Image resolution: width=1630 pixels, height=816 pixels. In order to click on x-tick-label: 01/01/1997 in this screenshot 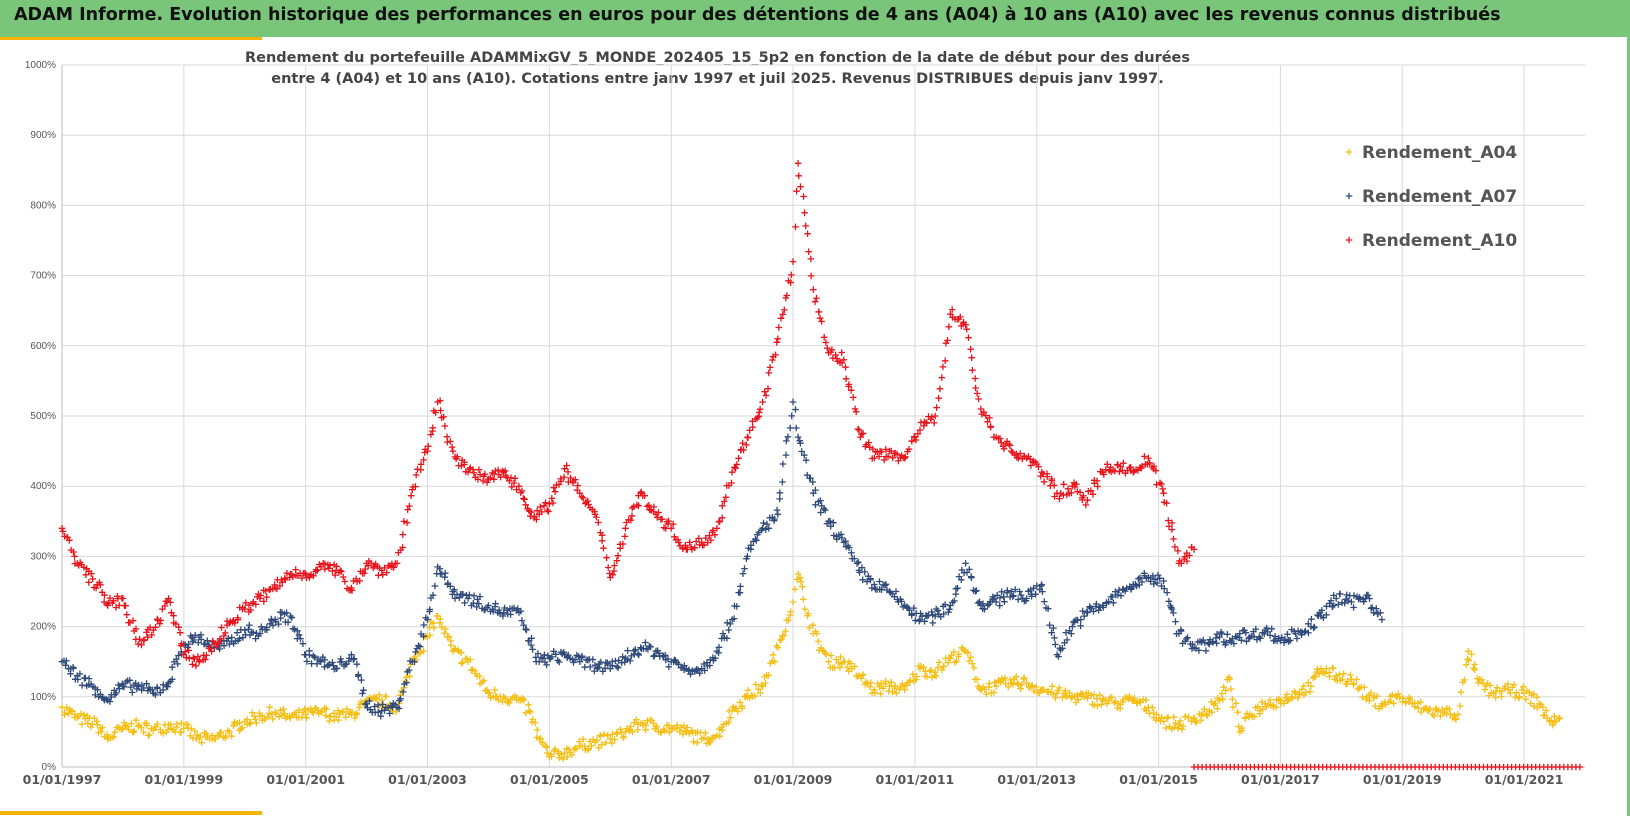, I will do `click(62, 779)`.